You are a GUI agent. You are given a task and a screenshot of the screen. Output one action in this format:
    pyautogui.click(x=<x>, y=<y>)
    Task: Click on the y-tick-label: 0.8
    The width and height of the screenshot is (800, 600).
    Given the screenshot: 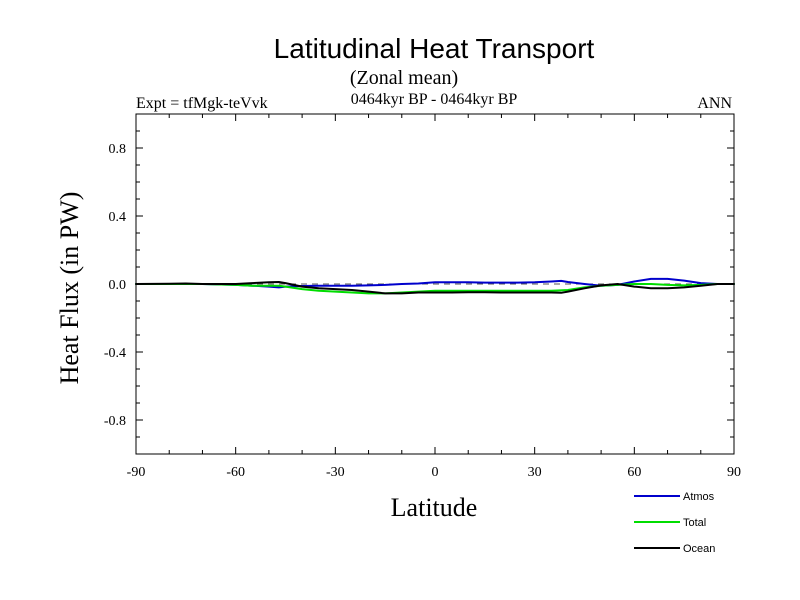 What is the action you would take?
    pyautogui.click(x=118, y=149)
    